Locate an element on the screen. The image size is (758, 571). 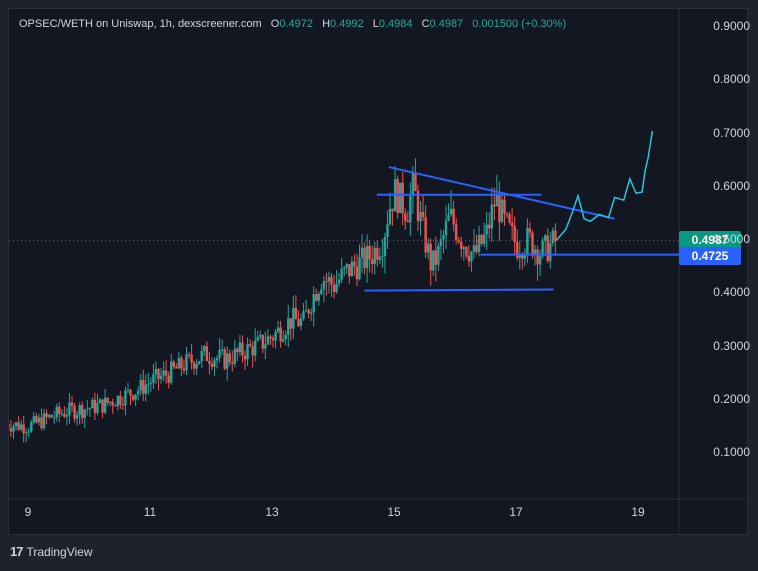
y-tick-label: 0.8000 is located at coordinates (731, 79).